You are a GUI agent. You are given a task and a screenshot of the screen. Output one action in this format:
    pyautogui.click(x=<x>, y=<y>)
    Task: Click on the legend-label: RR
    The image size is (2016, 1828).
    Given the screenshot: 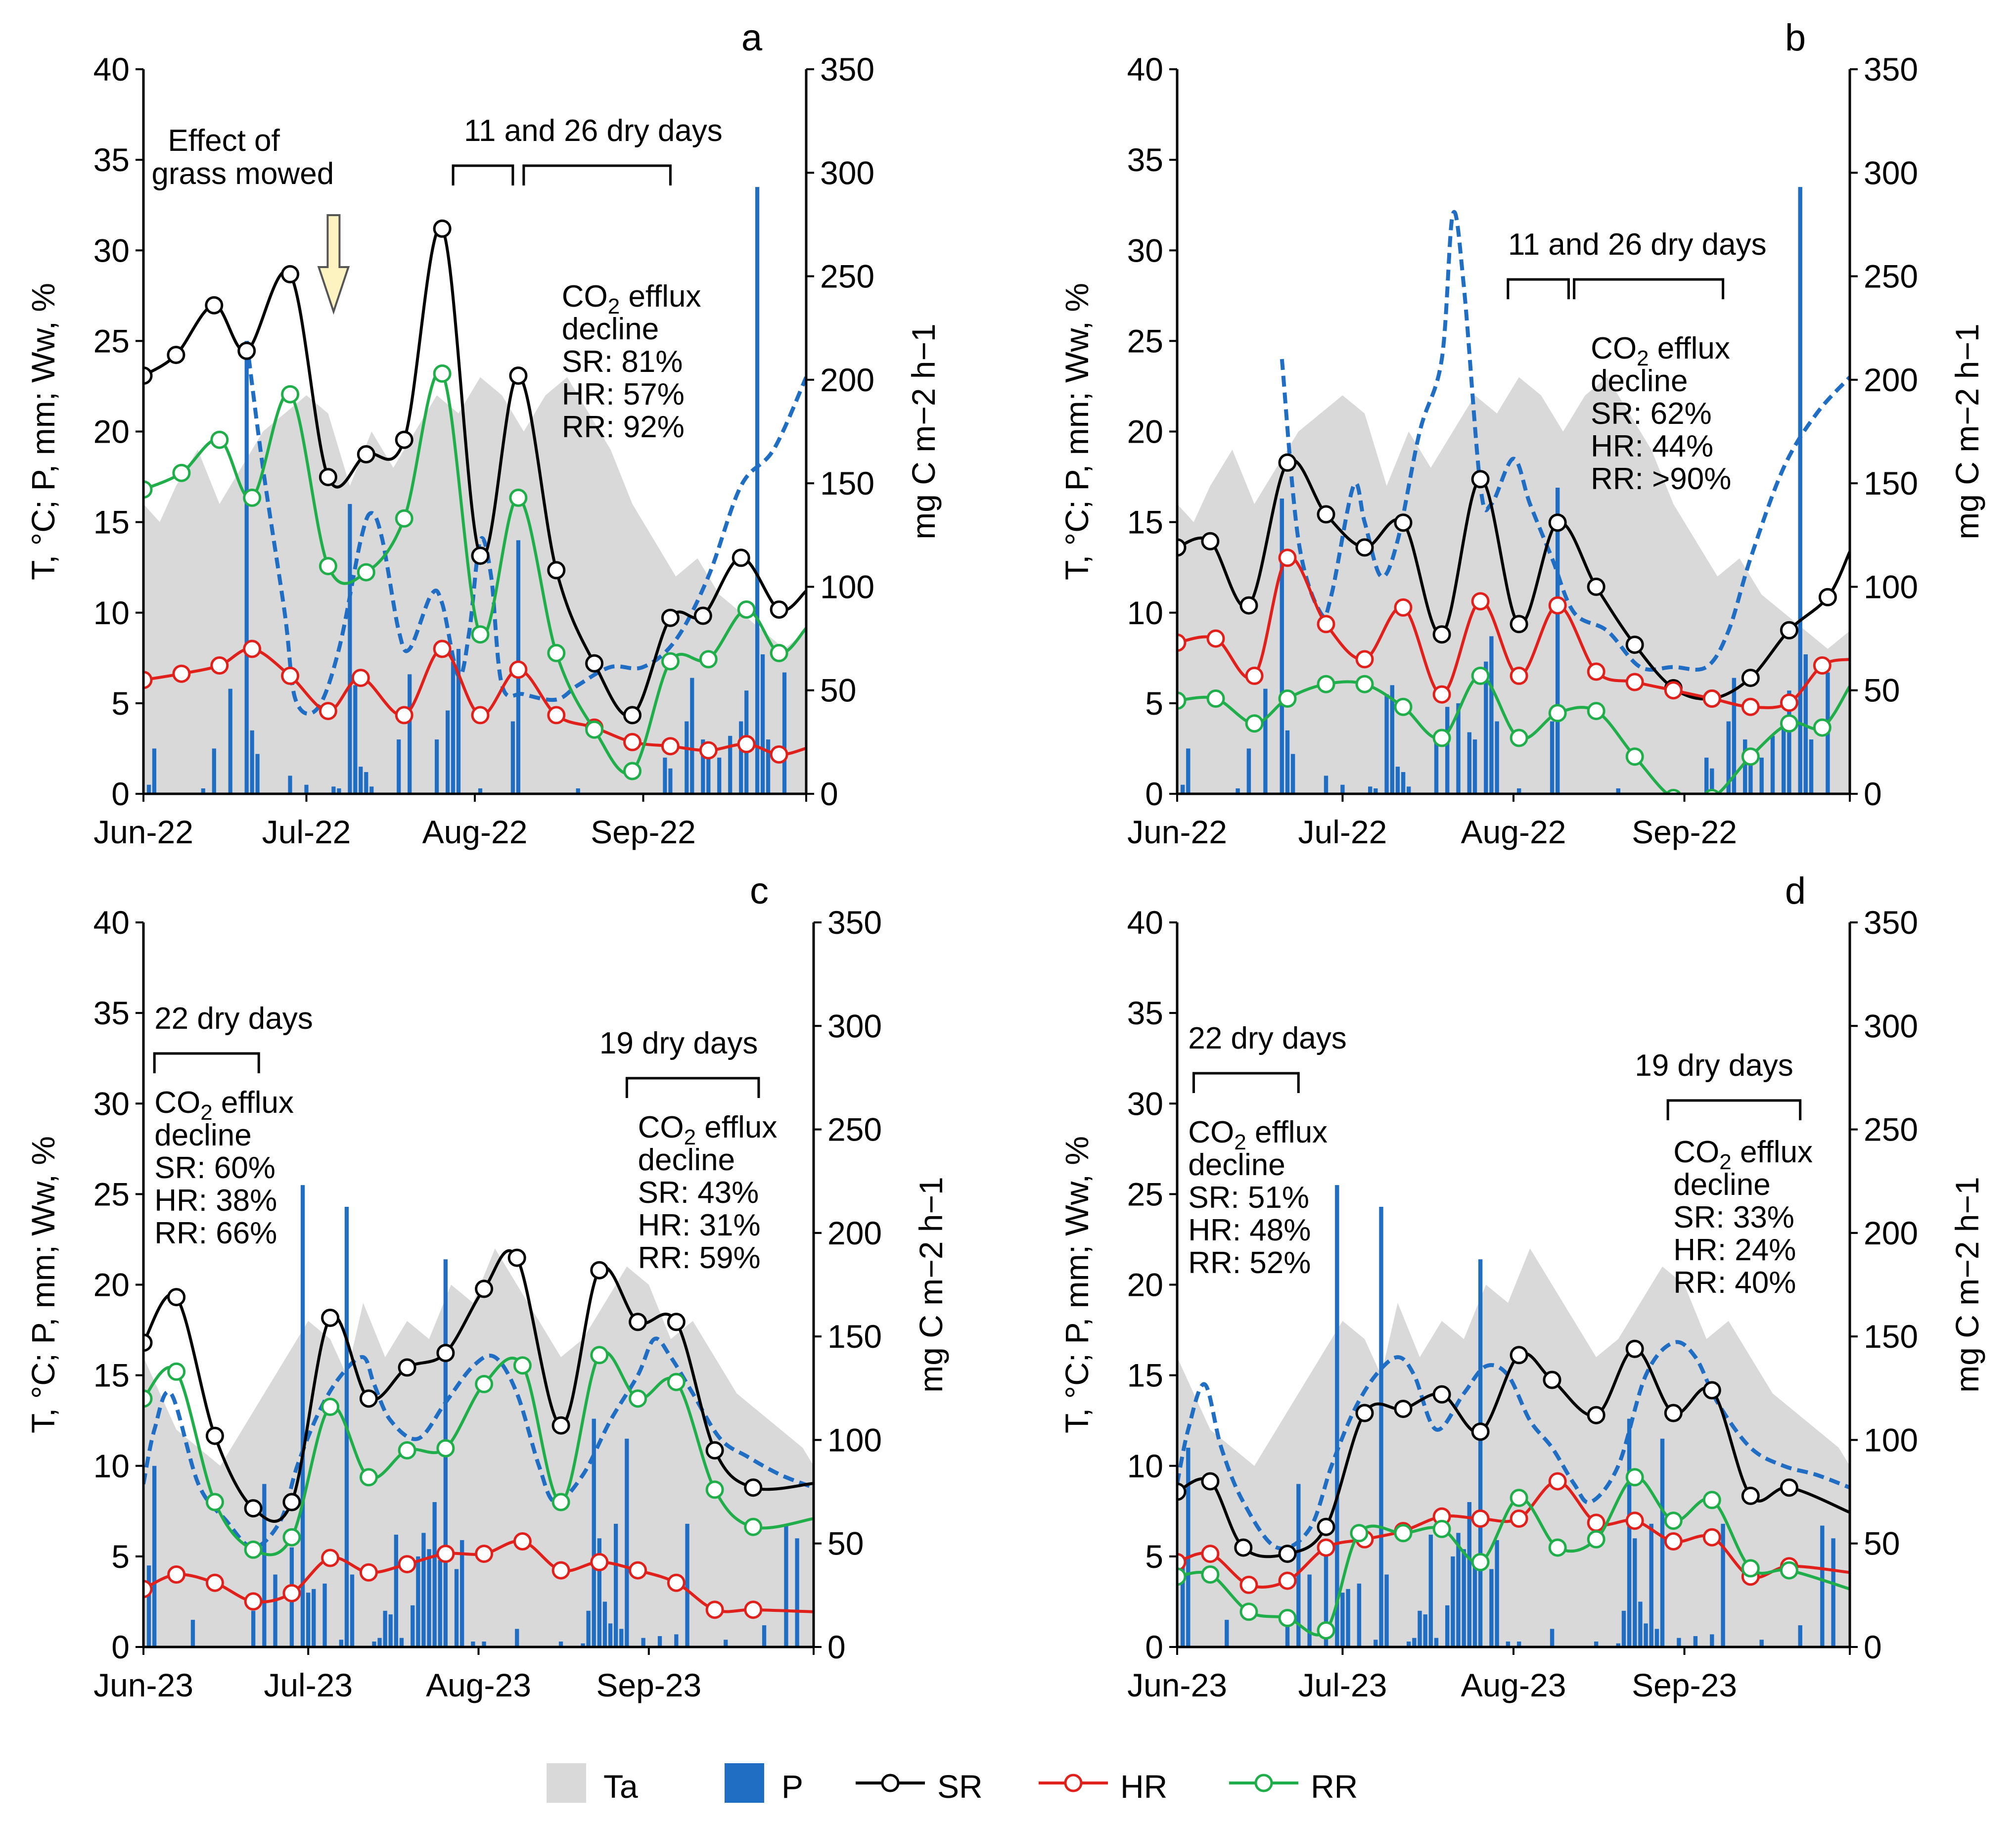 What is the action you would take?
    pyautogui.click(x=1334, y=1787)
    